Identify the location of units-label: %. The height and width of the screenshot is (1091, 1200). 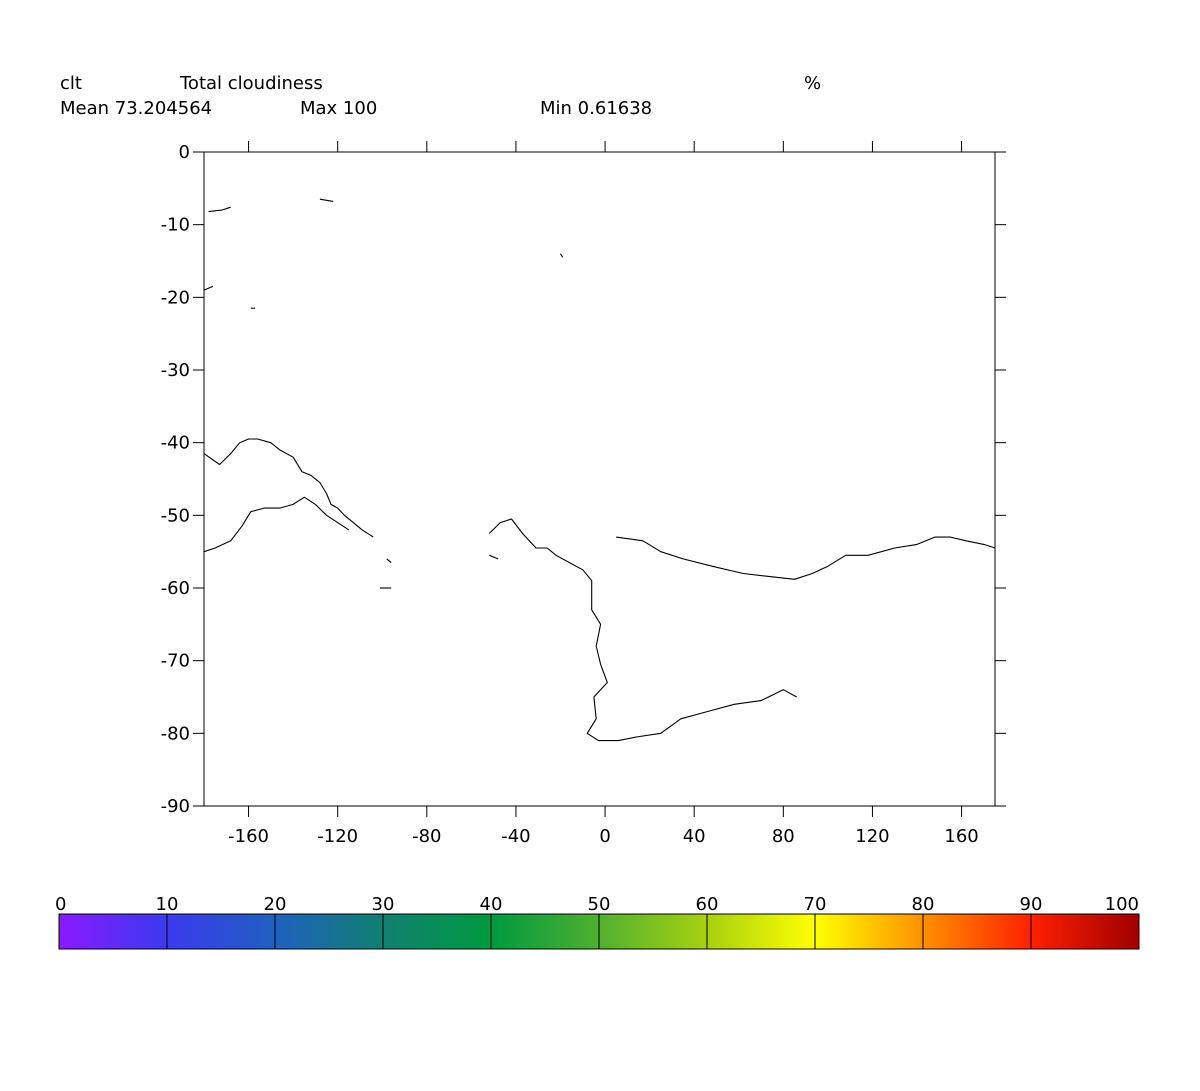
(813, 83).